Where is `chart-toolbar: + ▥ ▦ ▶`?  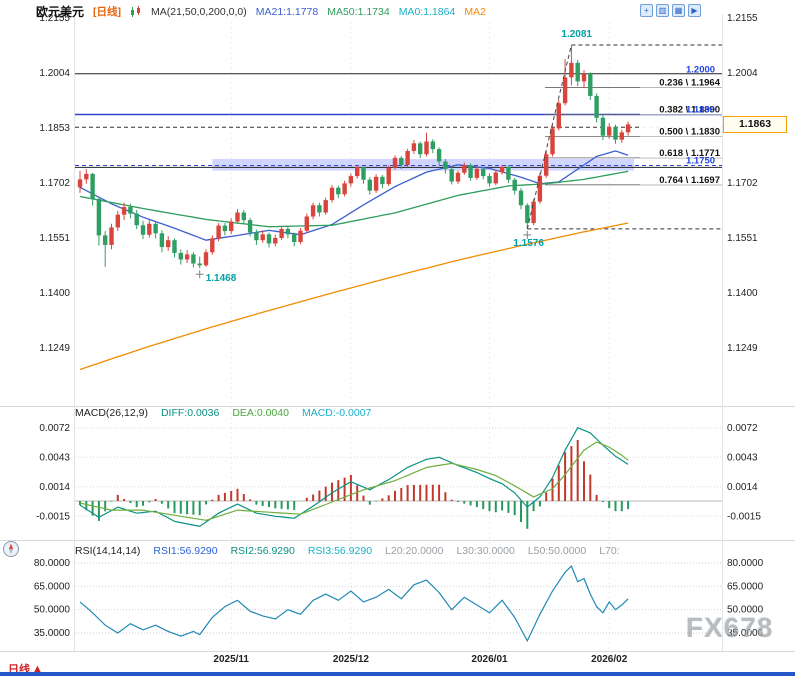 chart-toolbar: + ▥ ▦ ▶ is located at coordinates (670, 10).